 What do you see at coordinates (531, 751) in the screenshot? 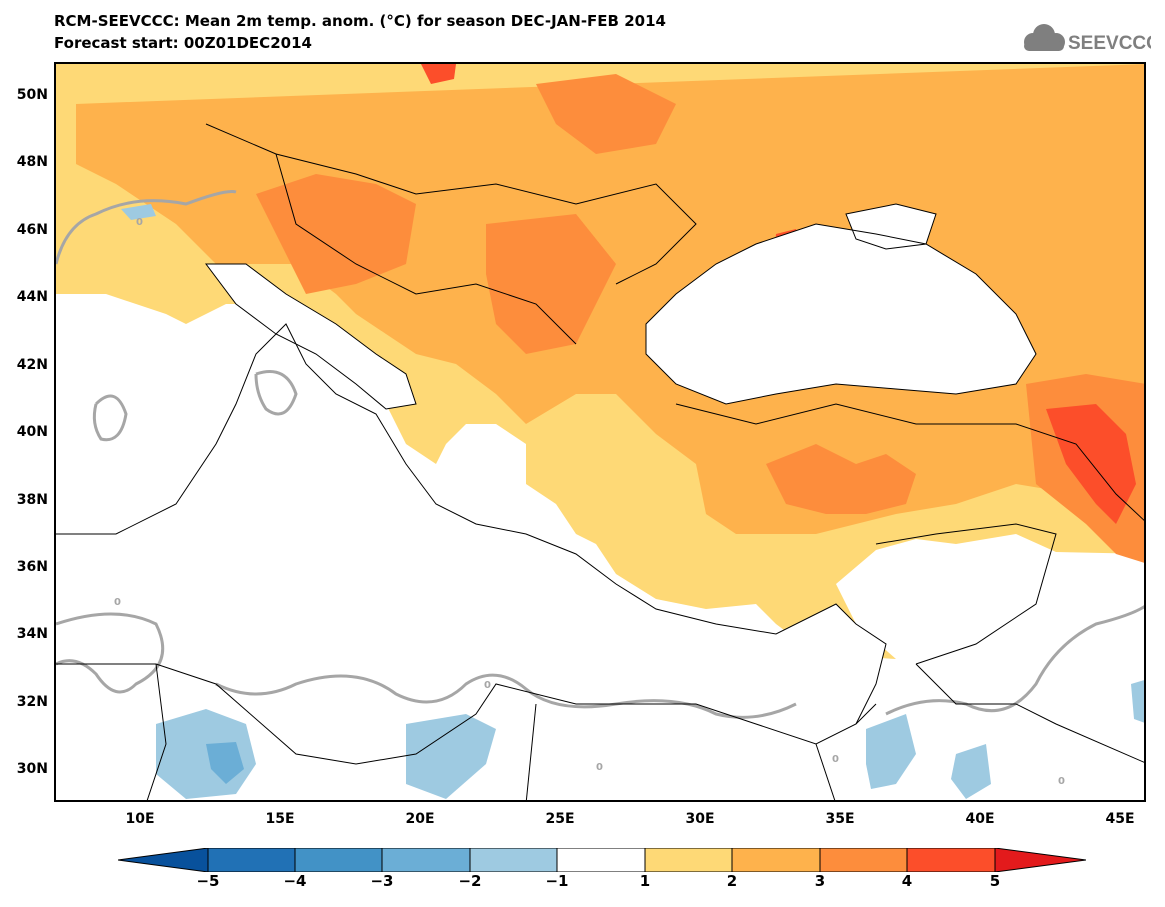
I see `border-libya-egypt` at bounding box center [531, 751].